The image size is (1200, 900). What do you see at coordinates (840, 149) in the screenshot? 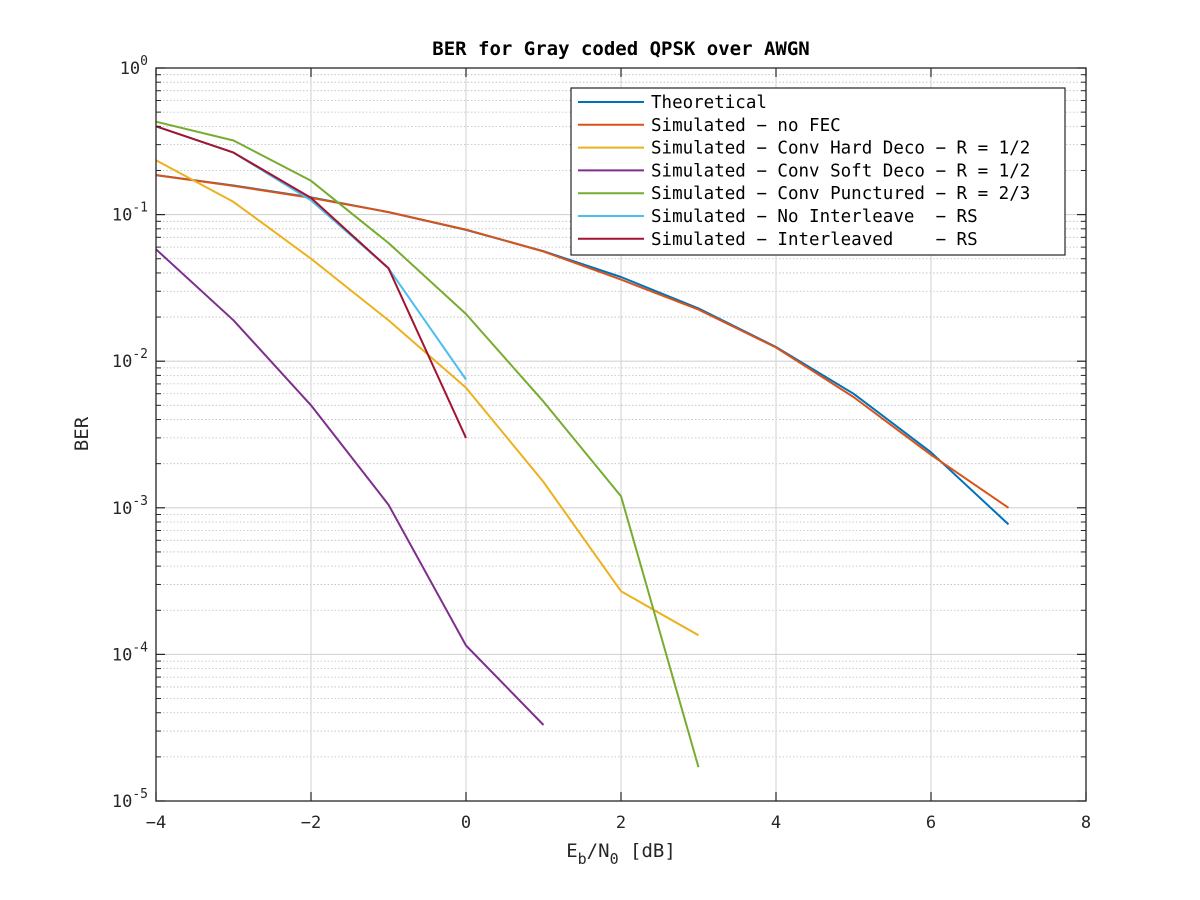
I see `legend-label: Simulated − Conv Hard Deco − R = 1/2` at bounding box center [840, 149].